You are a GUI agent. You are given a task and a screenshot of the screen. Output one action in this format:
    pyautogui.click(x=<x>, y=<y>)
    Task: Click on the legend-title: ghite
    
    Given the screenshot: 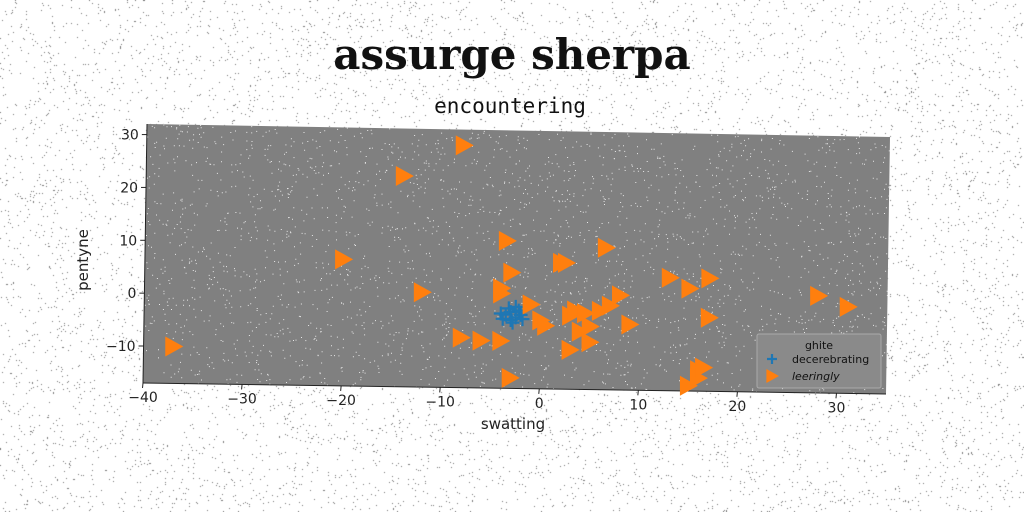 What is the action you would take?
    pyautogui.click(x=819, y=345)
    